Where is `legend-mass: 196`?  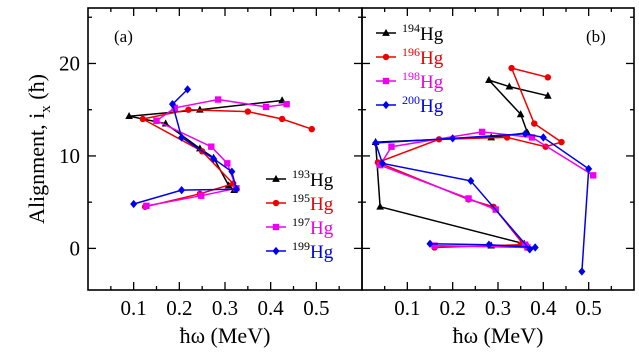
legend-mass: 196 is located at coordinates (411, 52).